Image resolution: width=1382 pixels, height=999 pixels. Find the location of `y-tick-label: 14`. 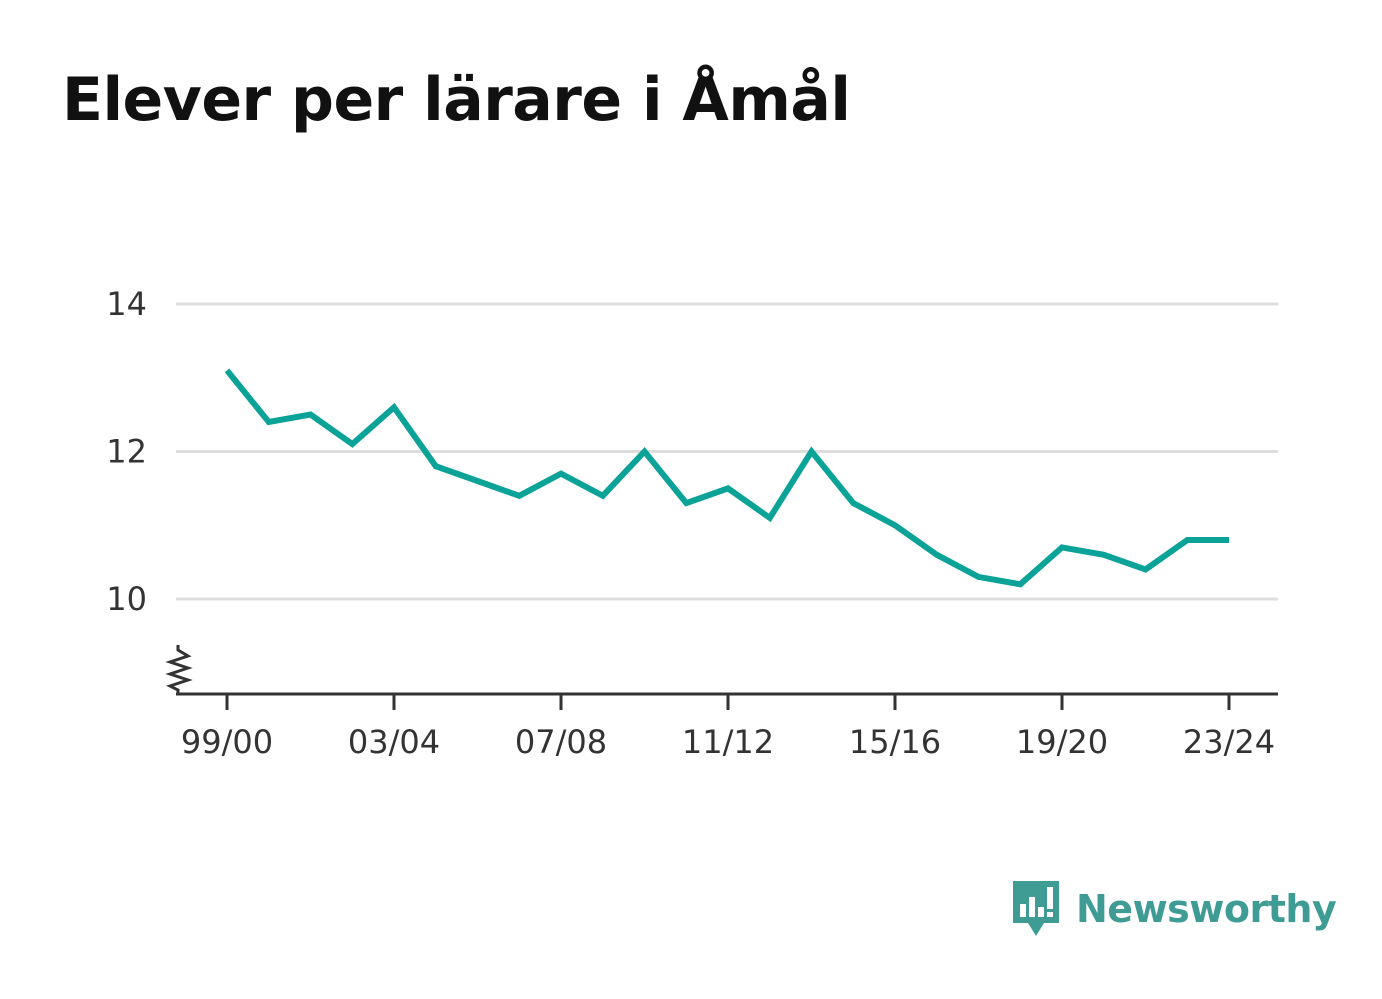

y-tick-label: 14 is located at coordinates (126, 304).